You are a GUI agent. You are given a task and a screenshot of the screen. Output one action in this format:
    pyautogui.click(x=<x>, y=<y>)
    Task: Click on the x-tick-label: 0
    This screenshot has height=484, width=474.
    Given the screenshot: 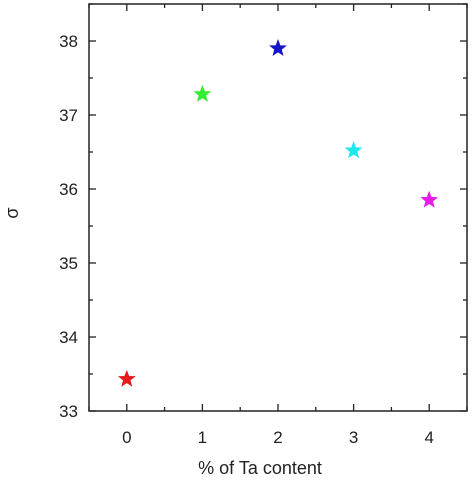 What is the action you would take?
    pyautogui.click(x=126, y=437)
    